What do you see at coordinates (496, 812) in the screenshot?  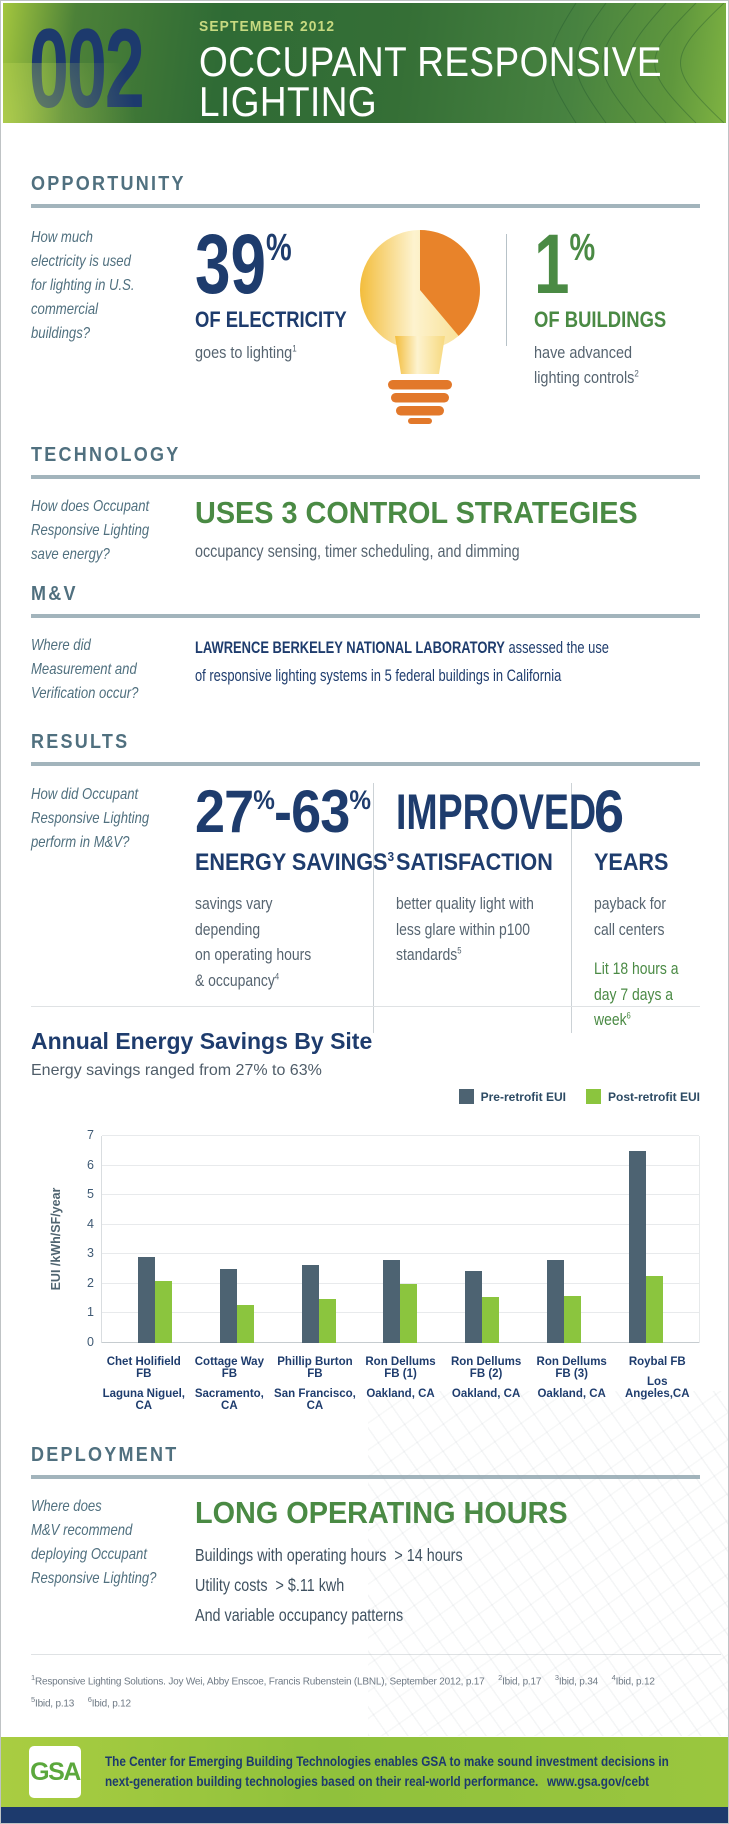 I see `satisfaction-big: IMPROVED` at bounding box center [496, 812].